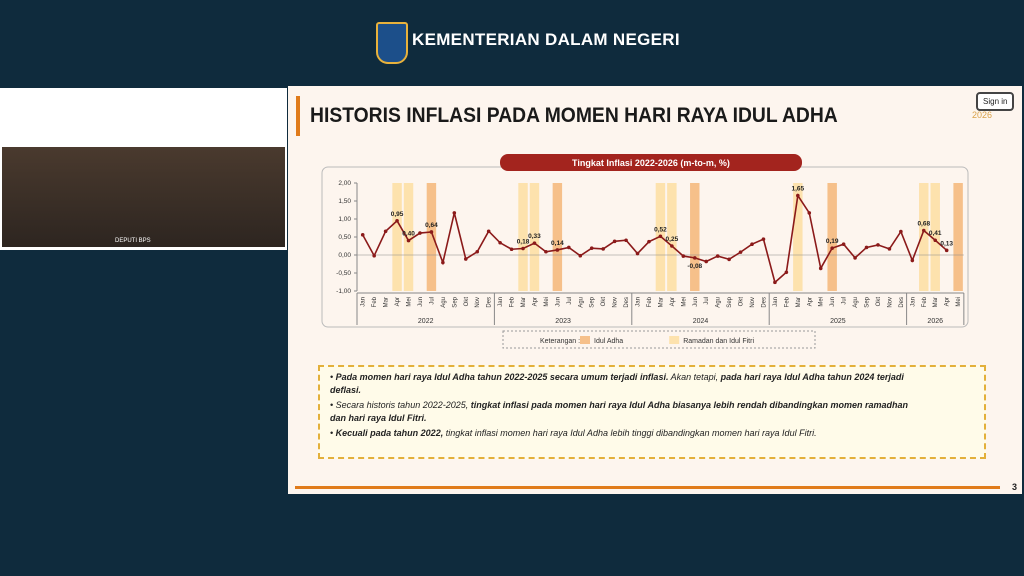 The image size is (1024, 576). I want to click on legend-label: Ramadan dan Idul Fitri, so click(718, 341).